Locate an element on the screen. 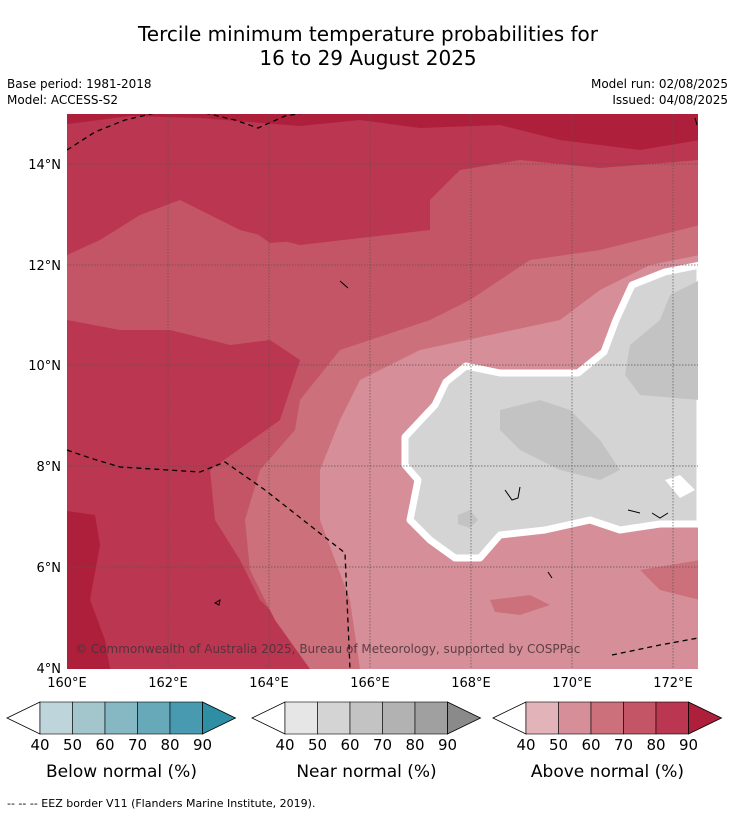 Image resolution: width=736 pixels, height=816 pixels. lon-label: 170°E is located at coordinates (572, 683).